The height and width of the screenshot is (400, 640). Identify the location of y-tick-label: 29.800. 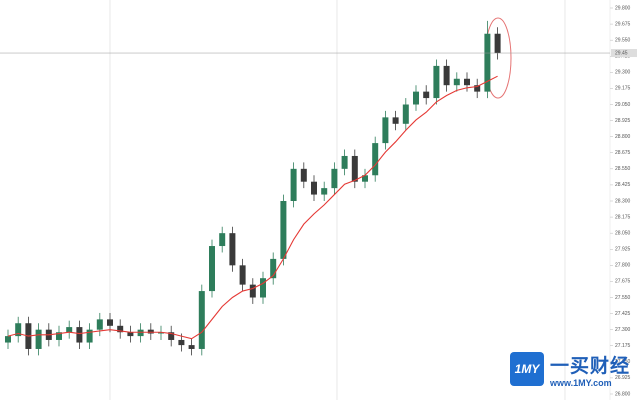
(623, 8).